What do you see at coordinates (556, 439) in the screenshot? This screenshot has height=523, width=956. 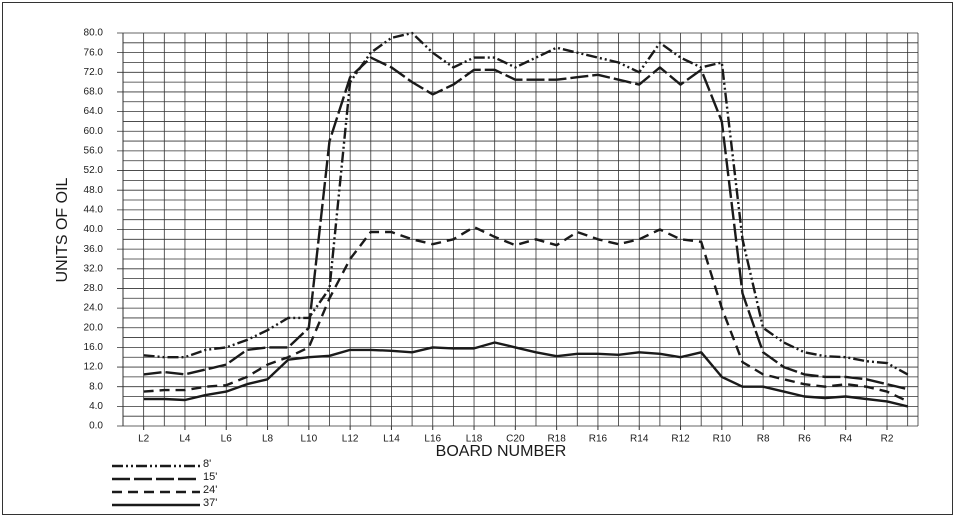 I see `x-tick-label: R18` at bounding box center [556, 439].